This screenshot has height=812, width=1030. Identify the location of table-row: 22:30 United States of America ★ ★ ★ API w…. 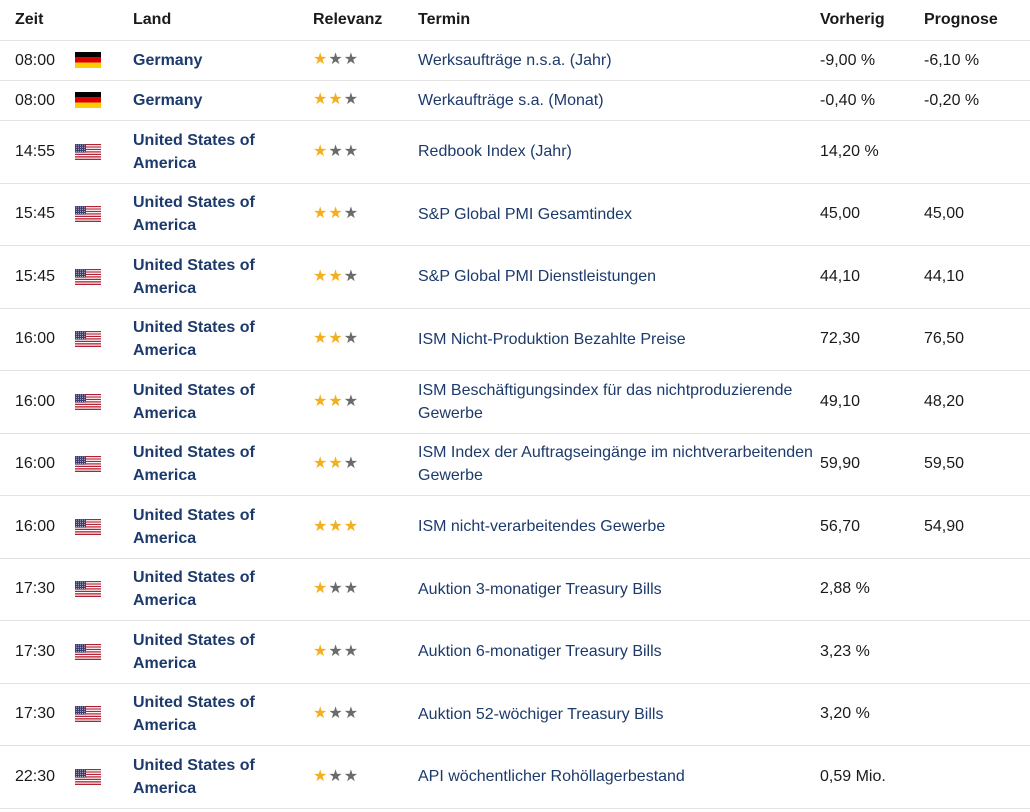
(515, 777).